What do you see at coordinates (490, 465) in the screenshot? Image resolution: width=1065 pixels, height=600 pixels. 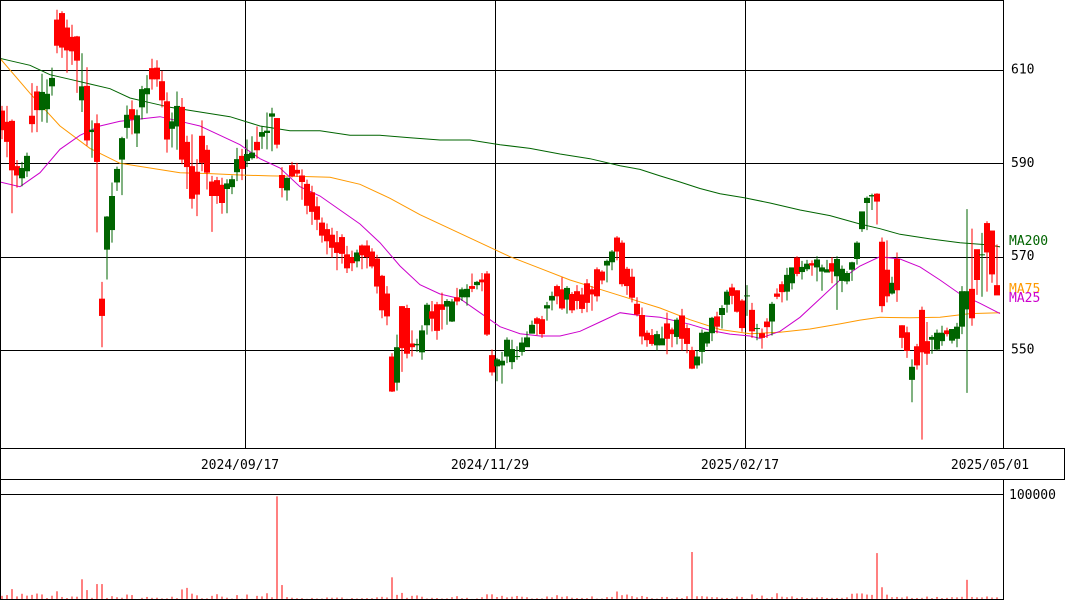 I see `x-tick-label: 2024/11/29` at bounding box center [490, 465].